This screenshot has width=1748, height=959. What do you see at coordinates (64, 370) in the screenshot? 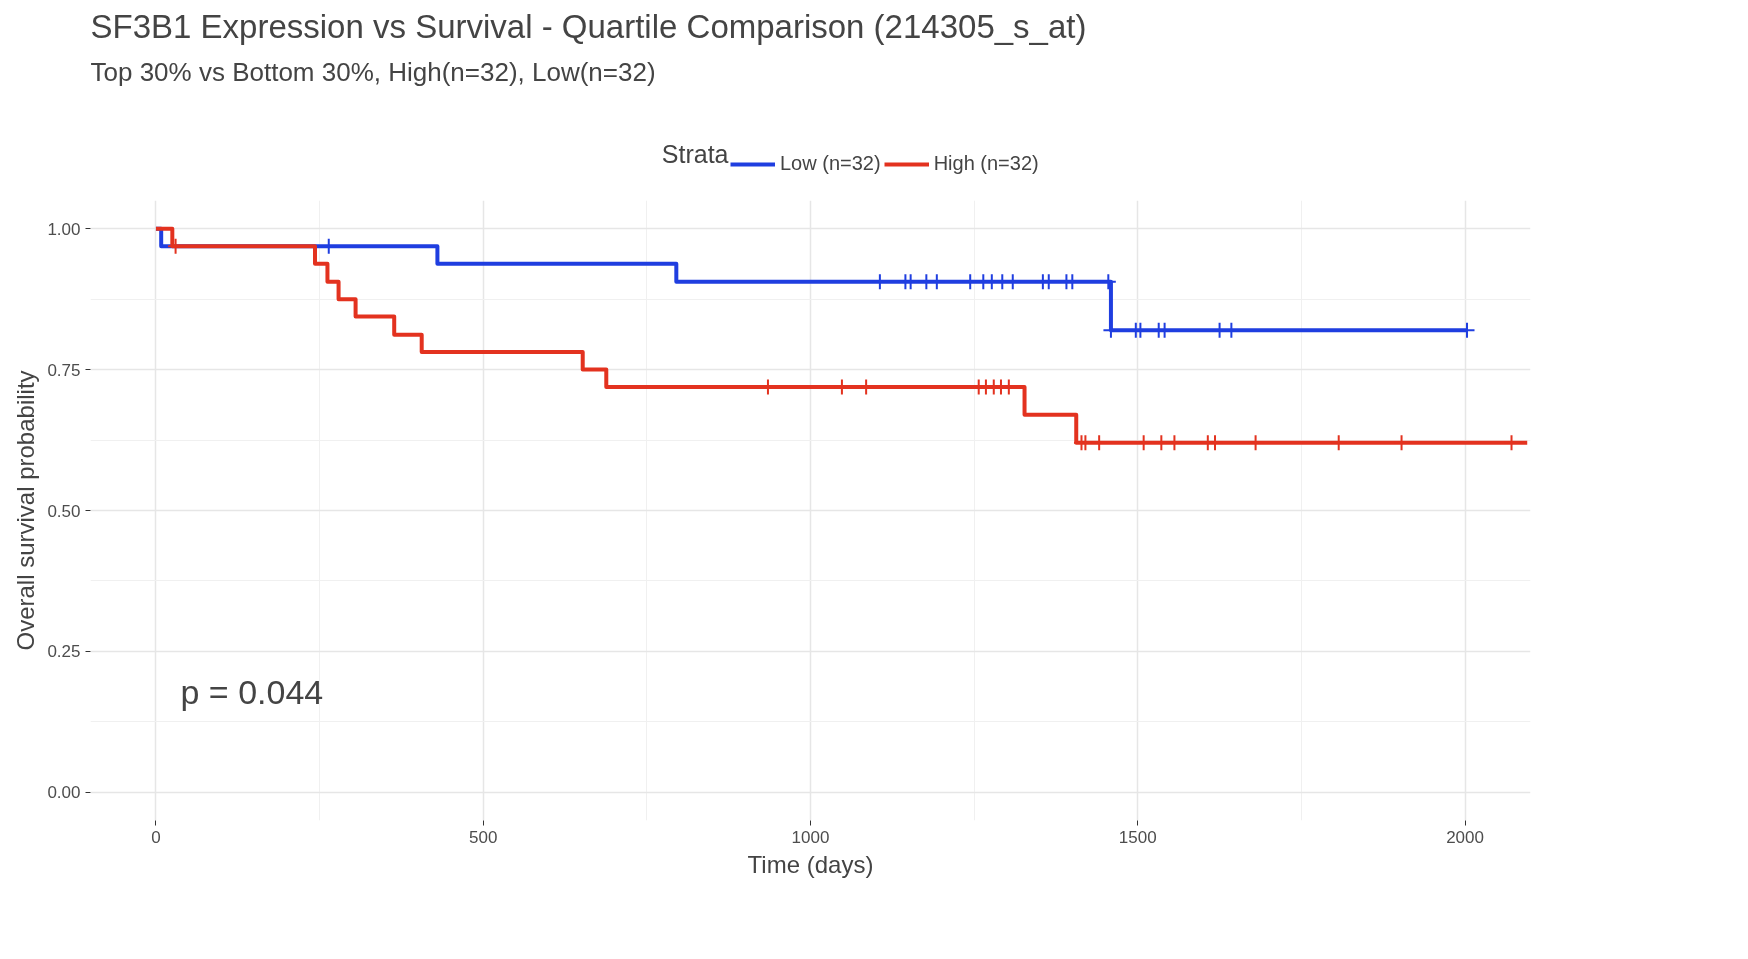
I see `y-tick-label: 0.75` at bounding box center [64, 370].